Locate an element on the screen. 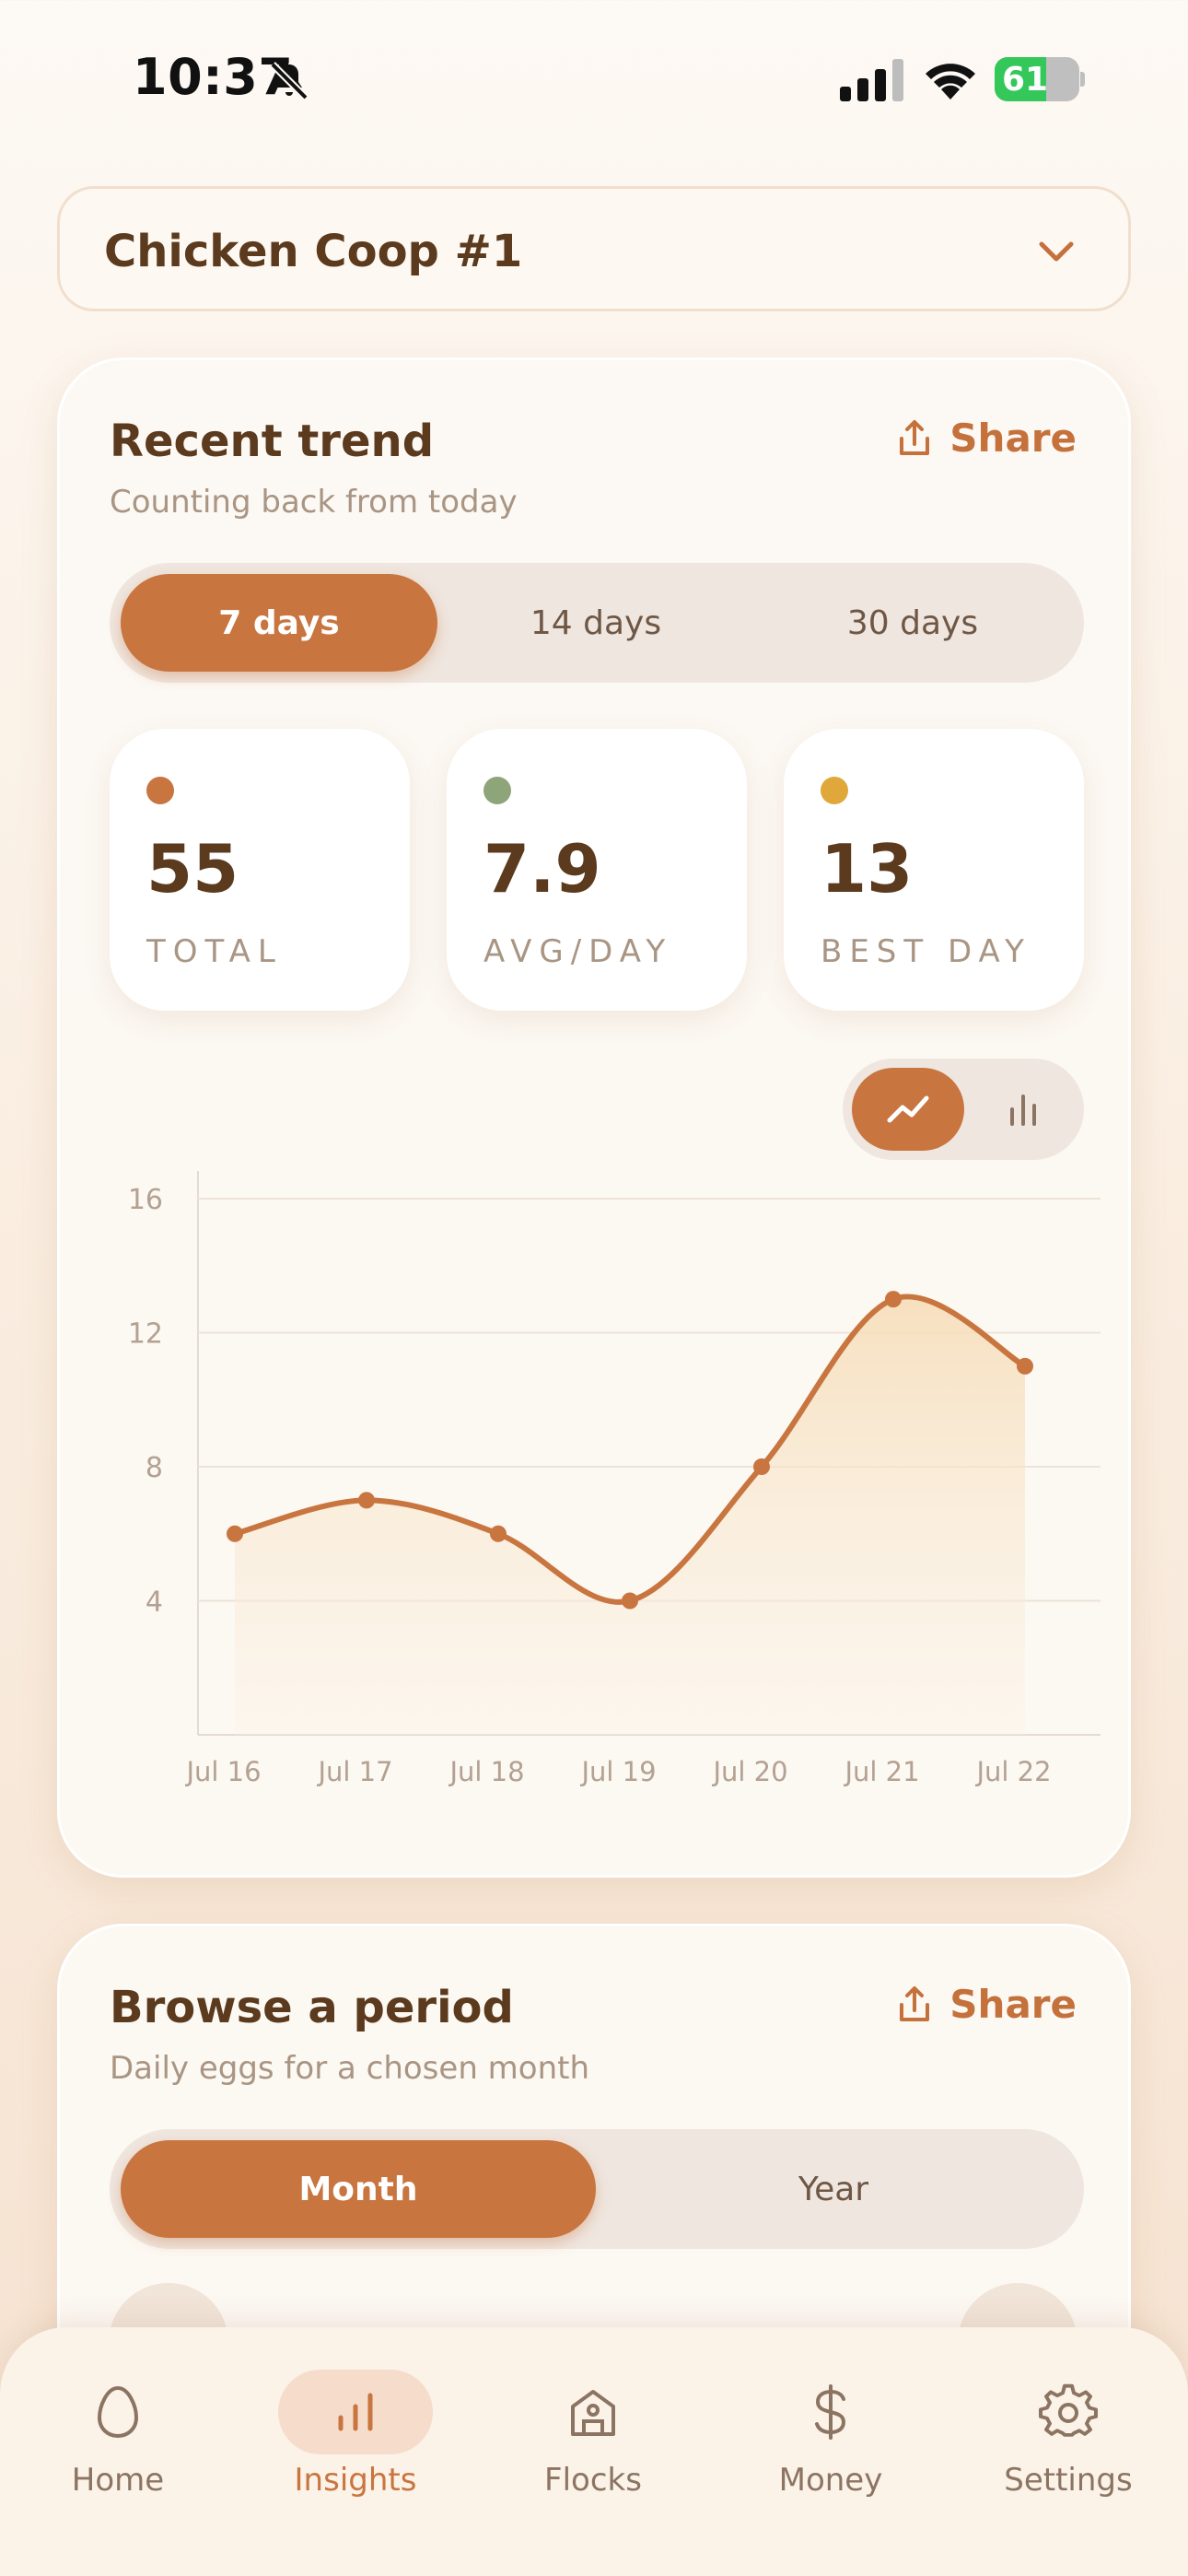 This screenshot has height=2576, width=1188. line-chart-button is located at coordinates (908, 1109).